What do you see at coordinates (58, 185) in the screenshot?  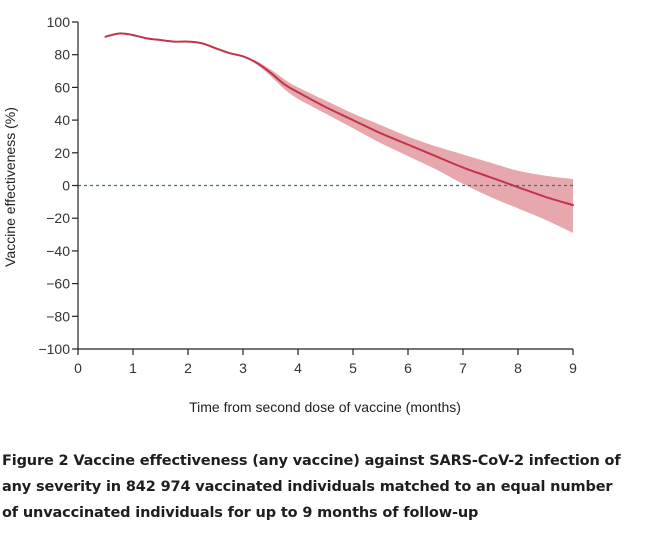 I see `y-axis-ticks: 100 80 60 40 20 0 −20 −40 −60 −80 −100` at bounding box center [58, 185].